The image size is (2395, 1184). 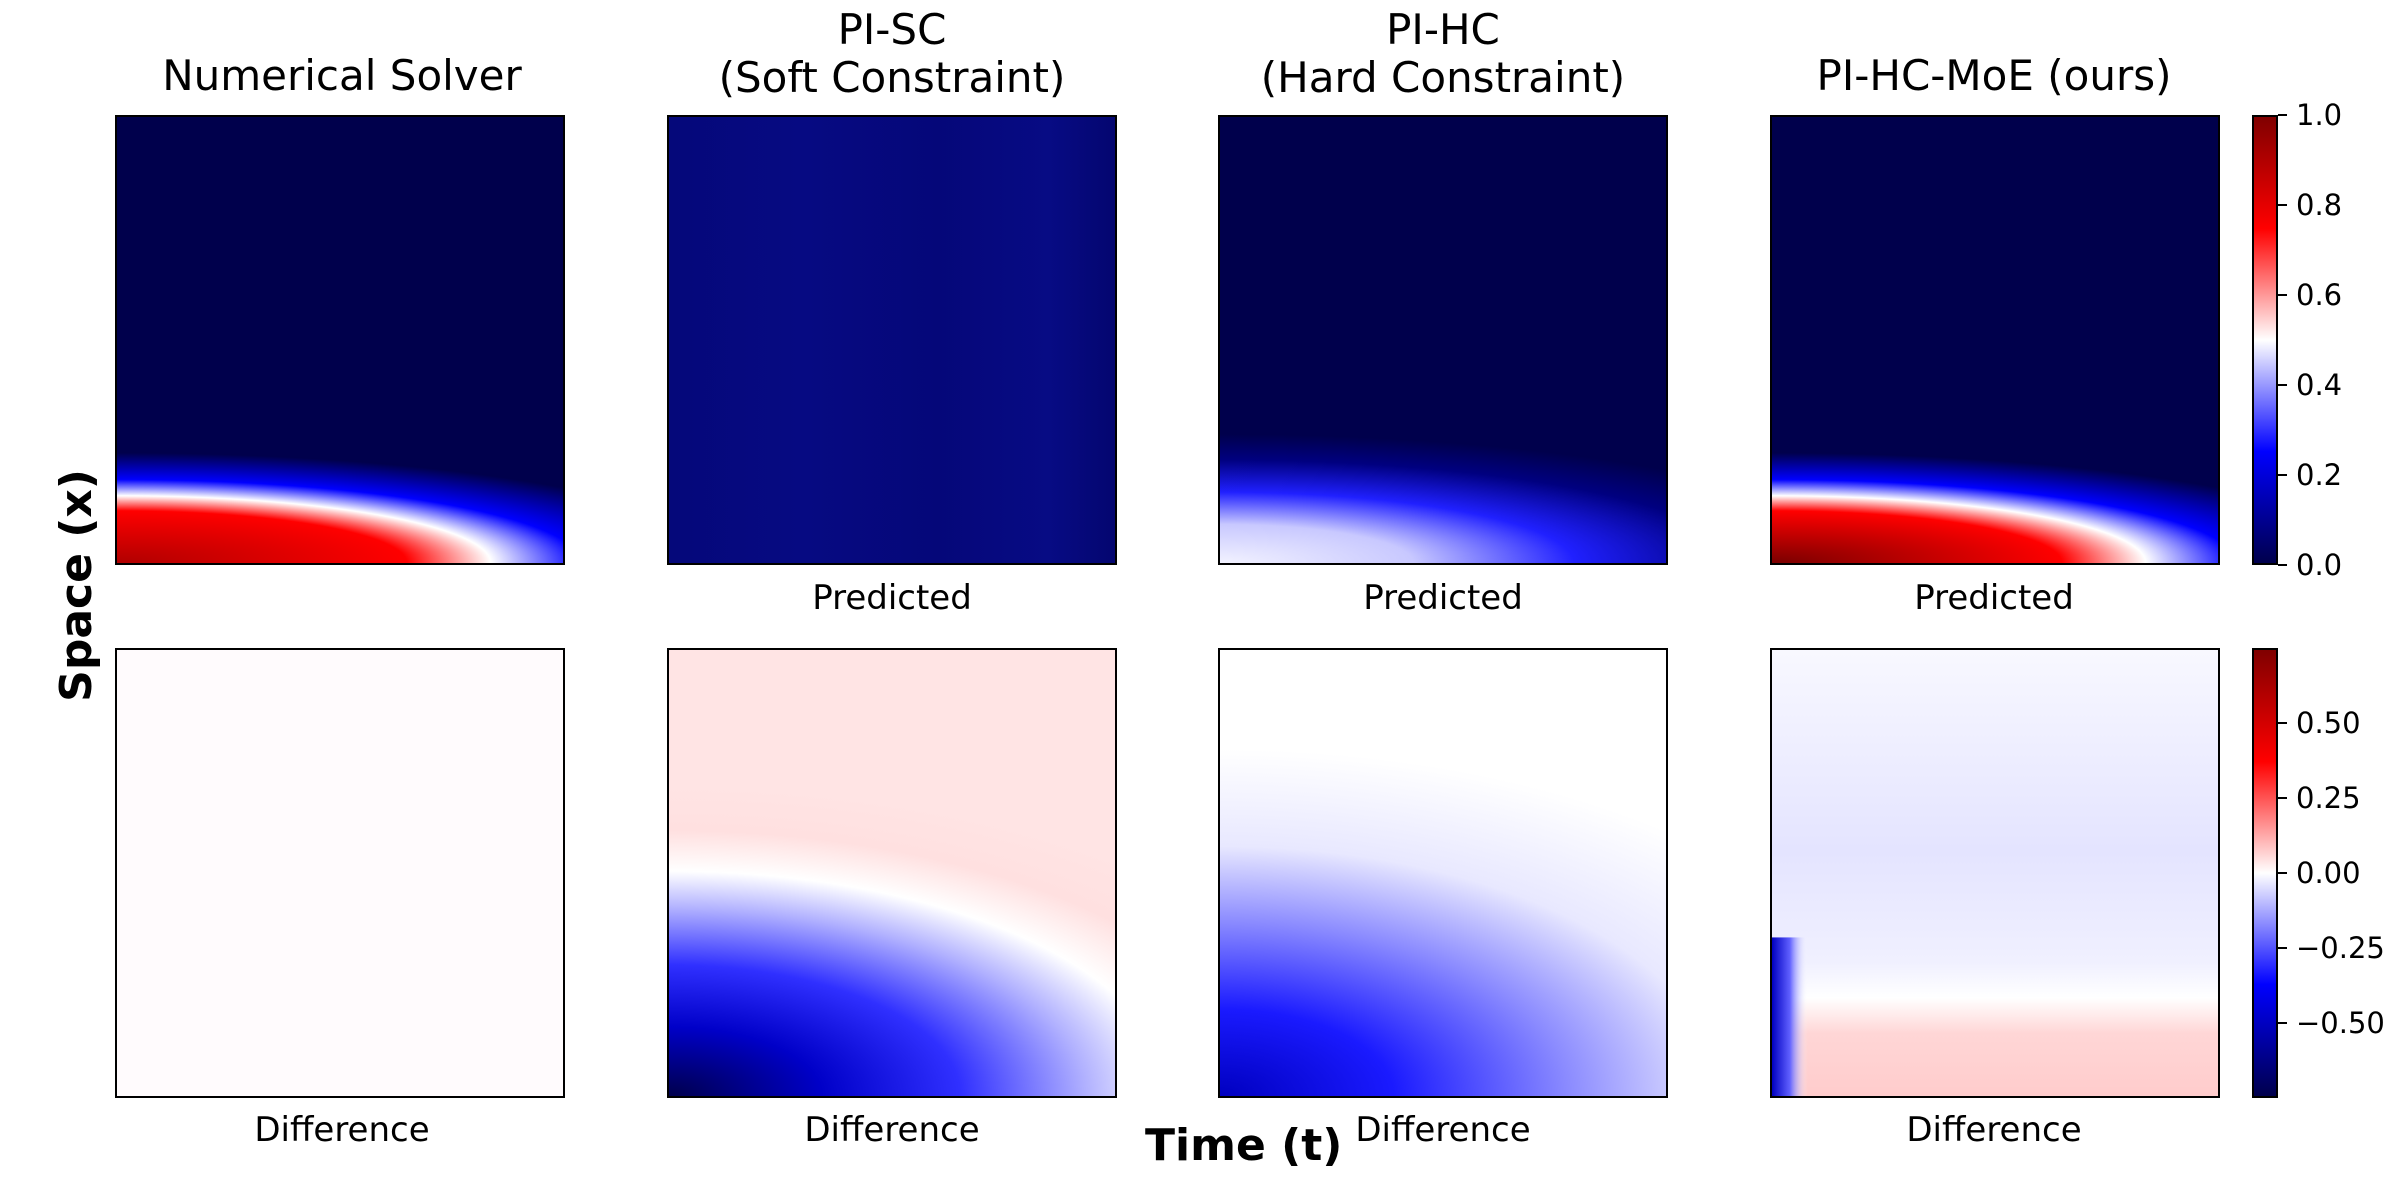 I want to click on colorbar-difference-tick-label: 0.50, so click(x=2328, y=723).